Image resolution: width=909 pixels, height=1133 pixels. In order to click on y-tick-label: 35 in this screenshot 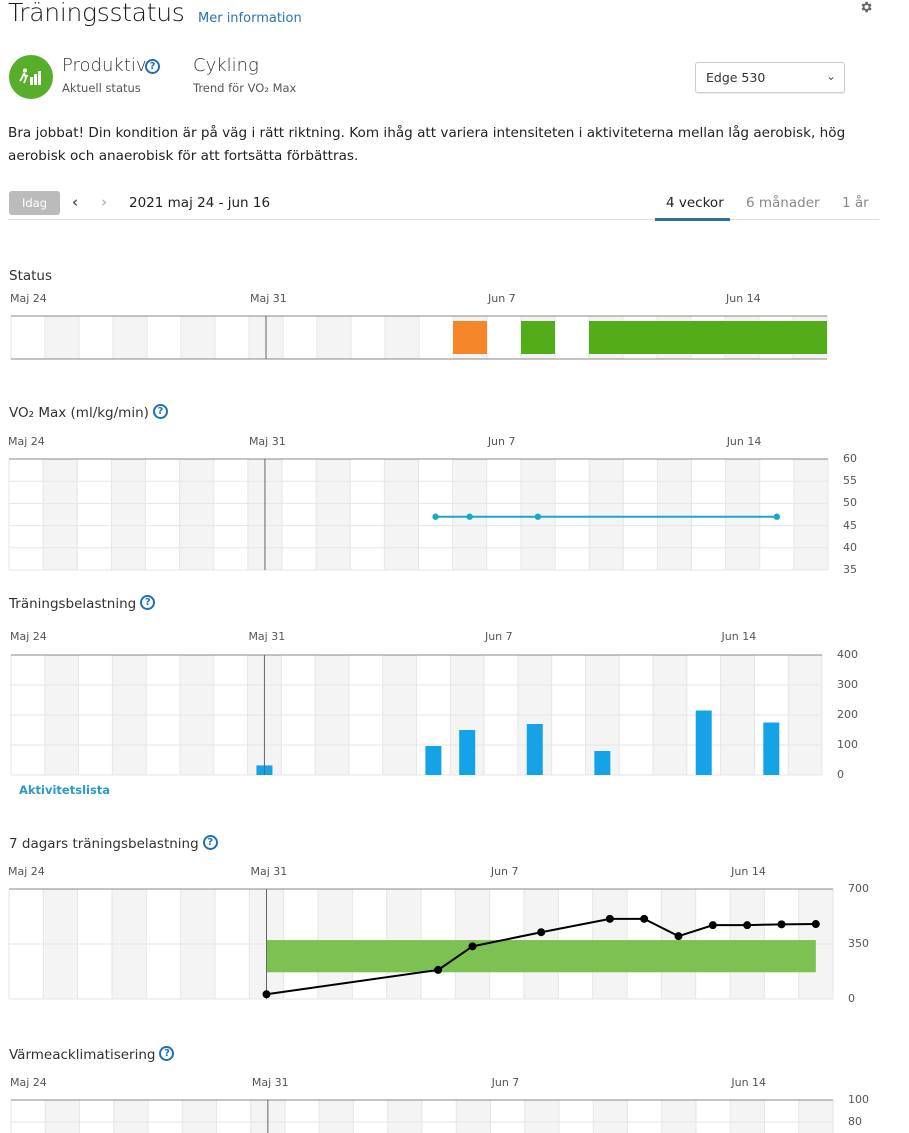, I will do `click(850, 569)`.